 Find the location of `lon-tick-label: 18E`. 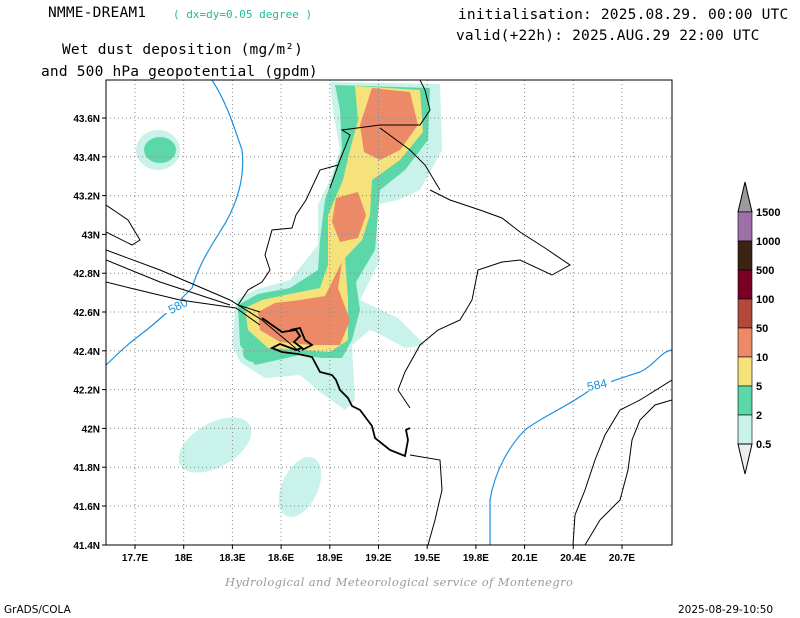

lon-tick-label: 18E is located at coordinates (184, 558).